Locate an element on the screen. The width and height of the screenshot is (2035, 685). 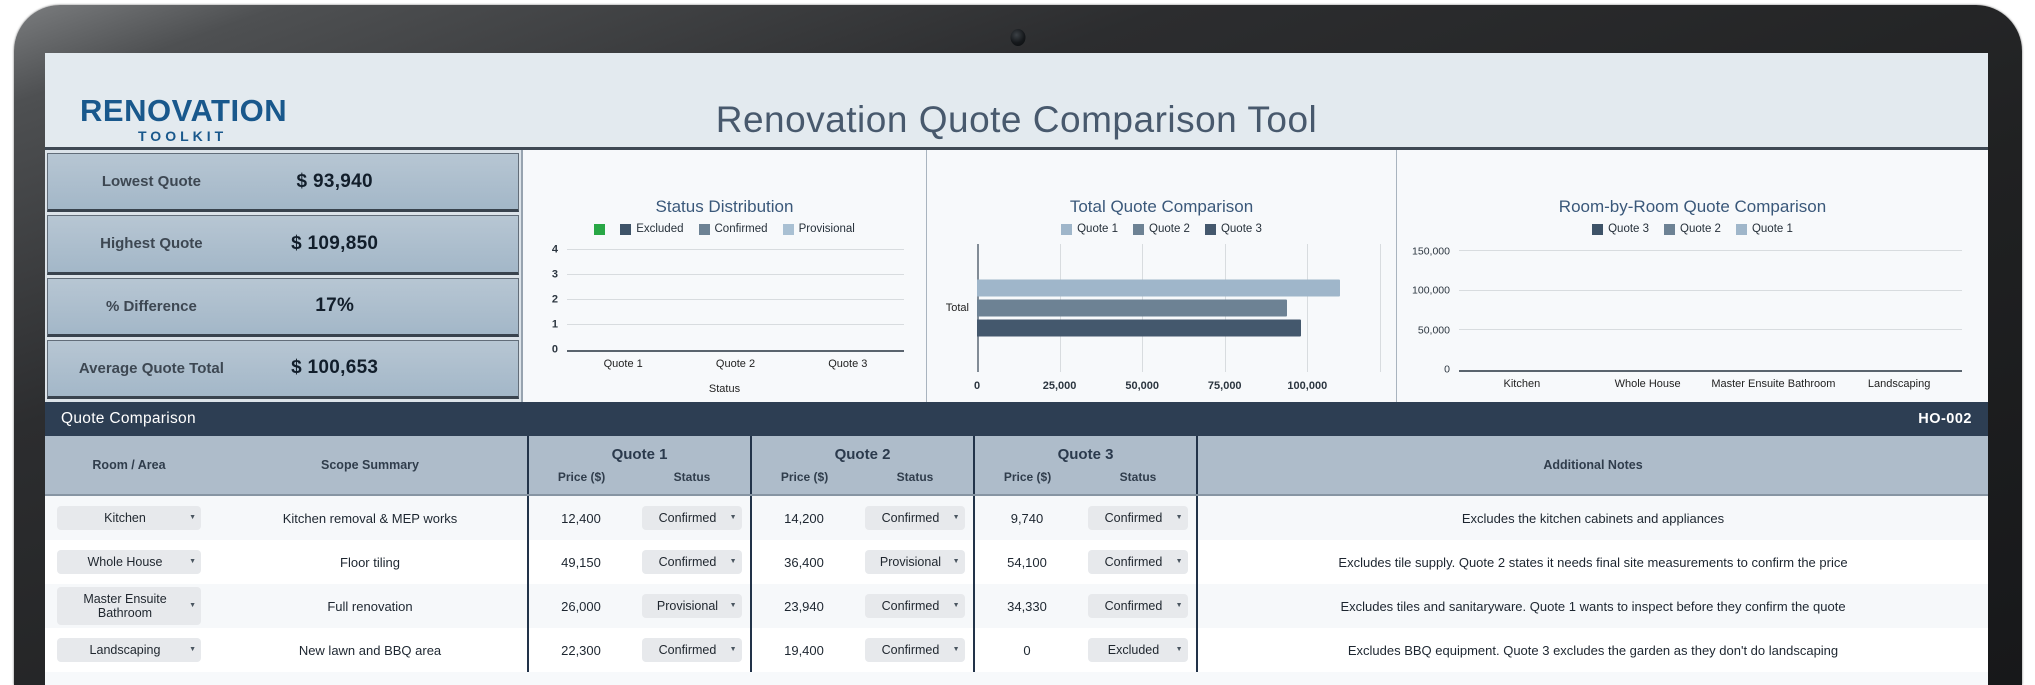
scope-cell: Floor tiling is located at coordinates (370, 562).